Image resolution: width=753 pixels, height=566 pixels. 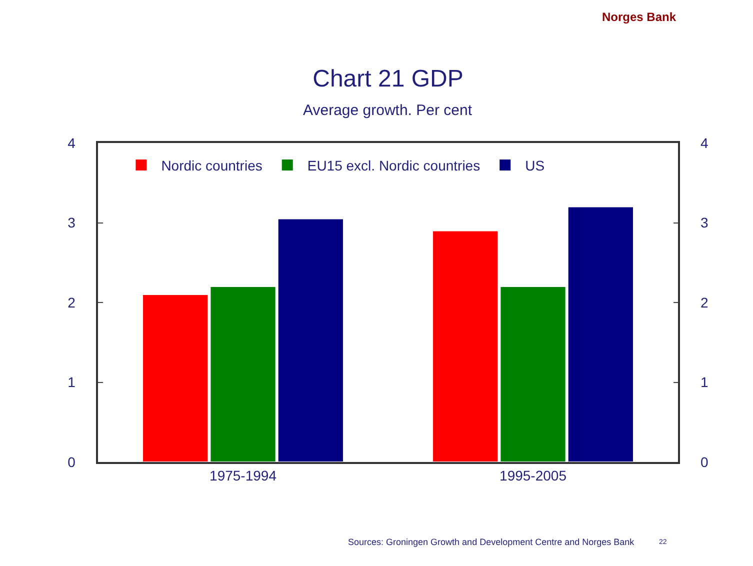 I want to click on x-tick-label: 1975-1994, so click(x=243, y=476).